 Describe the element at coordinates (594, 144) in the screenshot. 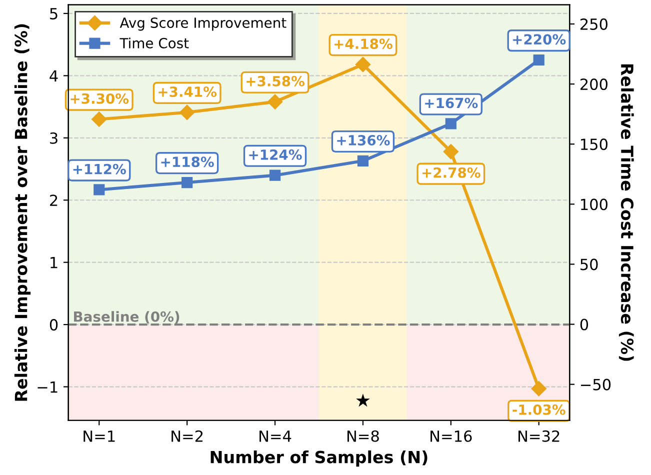

I see `y2-tick-label: 150` at that location.